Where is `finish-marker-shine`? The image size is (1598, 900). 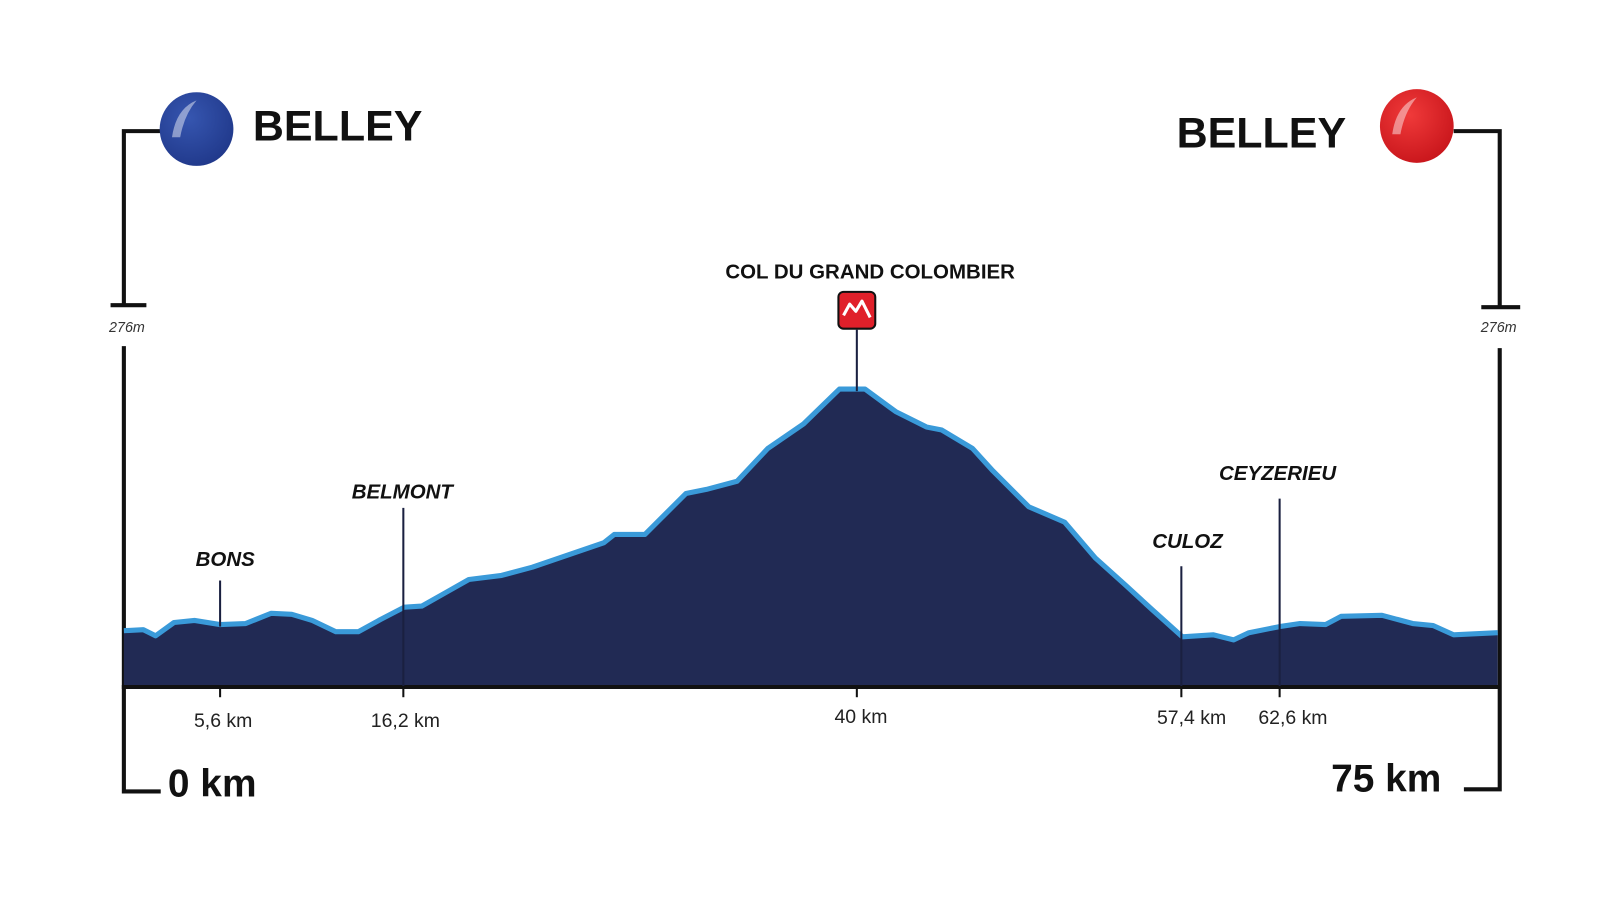 finish-marker-shine is located at coordinates (1404, 116).